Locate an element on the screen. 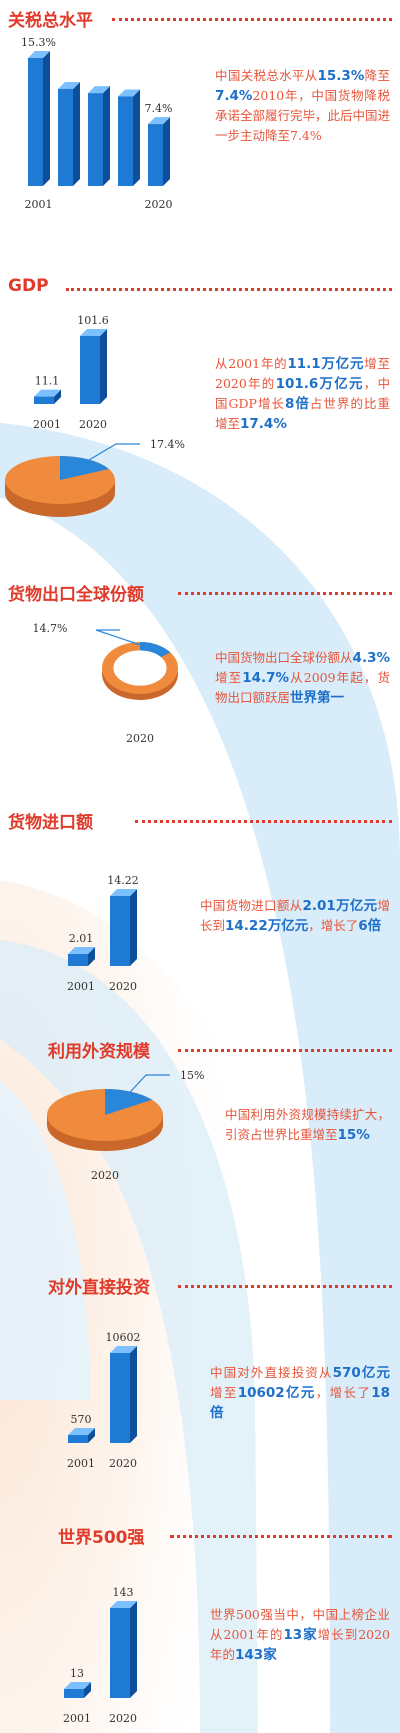  gdp-pie-chart: 17.4% is located at coordinates (95, 477).